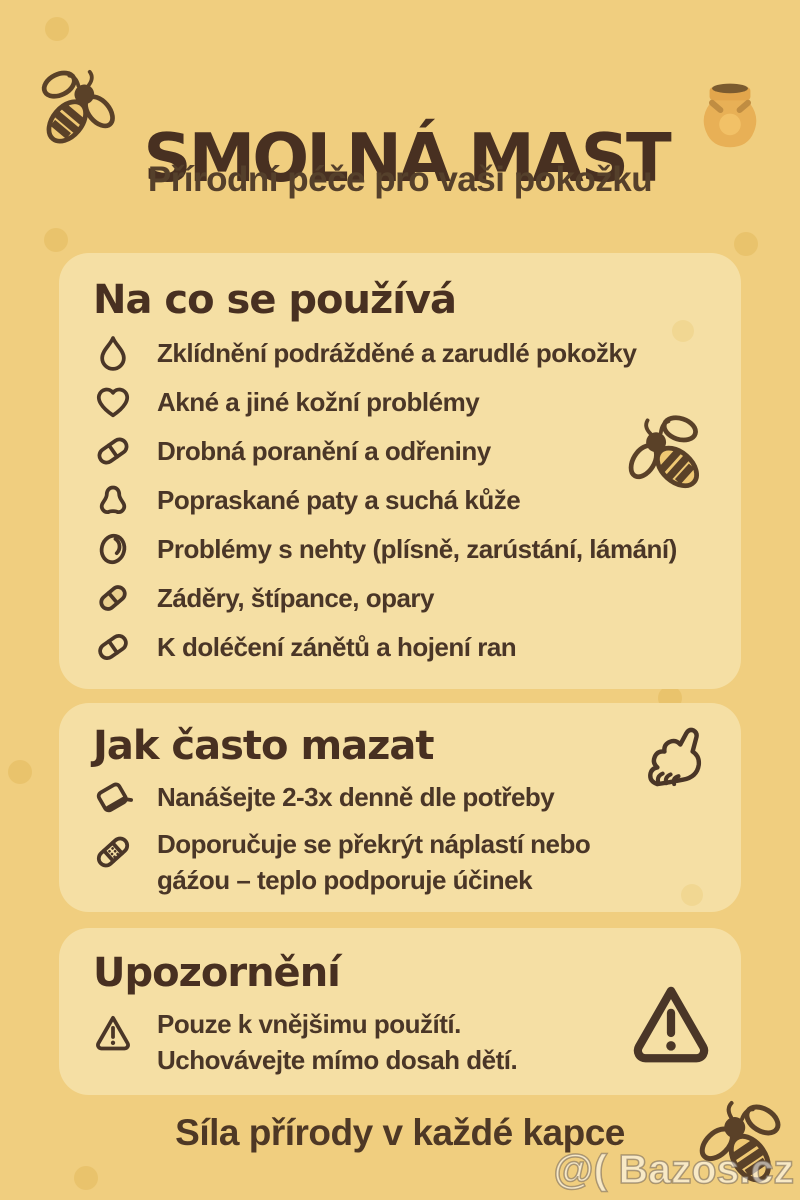  I want to click on section-heading: Jak často mazat, so click(264, 746).